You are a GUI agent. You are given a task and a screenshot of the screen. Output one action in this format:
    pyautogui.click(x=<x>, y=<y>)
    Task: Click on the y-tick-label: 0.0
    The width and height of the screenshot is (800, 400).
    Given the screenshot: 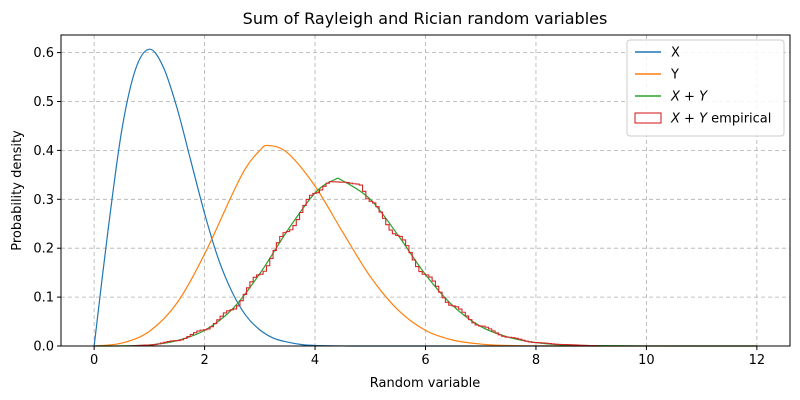 What is the action you would take?
    pyautogui.click(x=43, y=347)
    